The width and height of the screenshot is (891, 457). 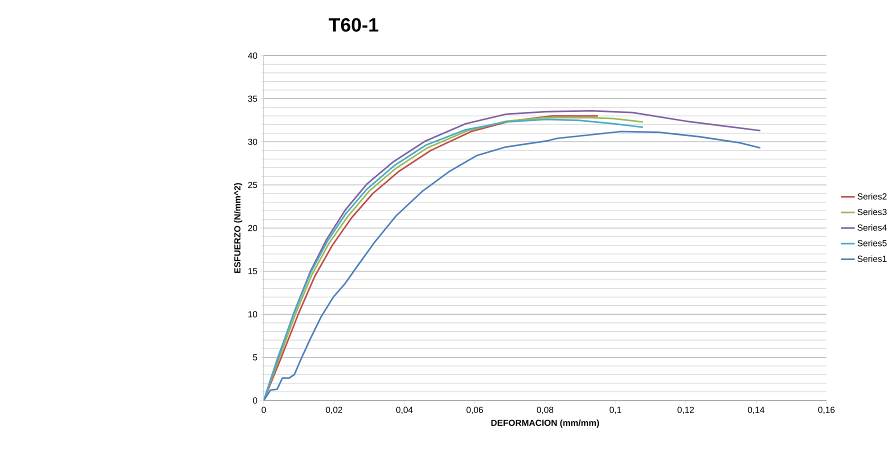 I want to click on y-tick-label: 30, so click(x=253, y=141).